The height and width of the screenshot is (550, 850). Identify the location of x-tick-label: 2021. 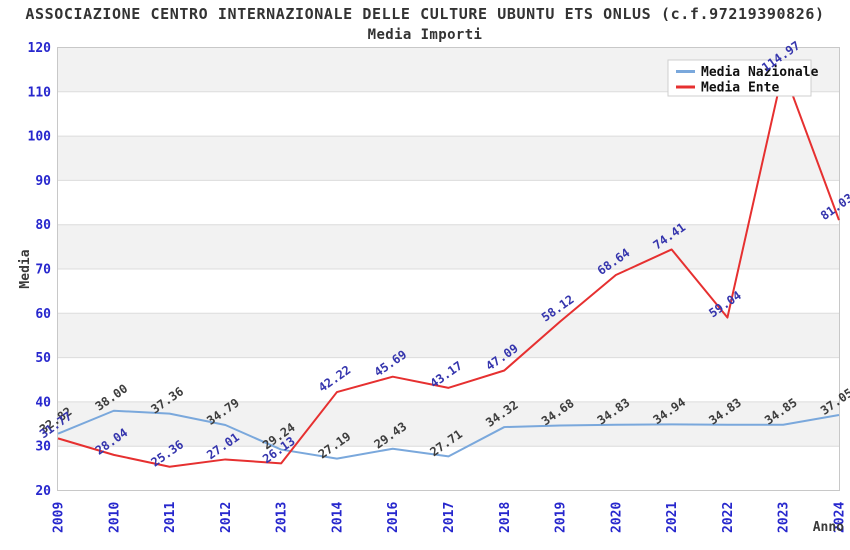
(672, 517).